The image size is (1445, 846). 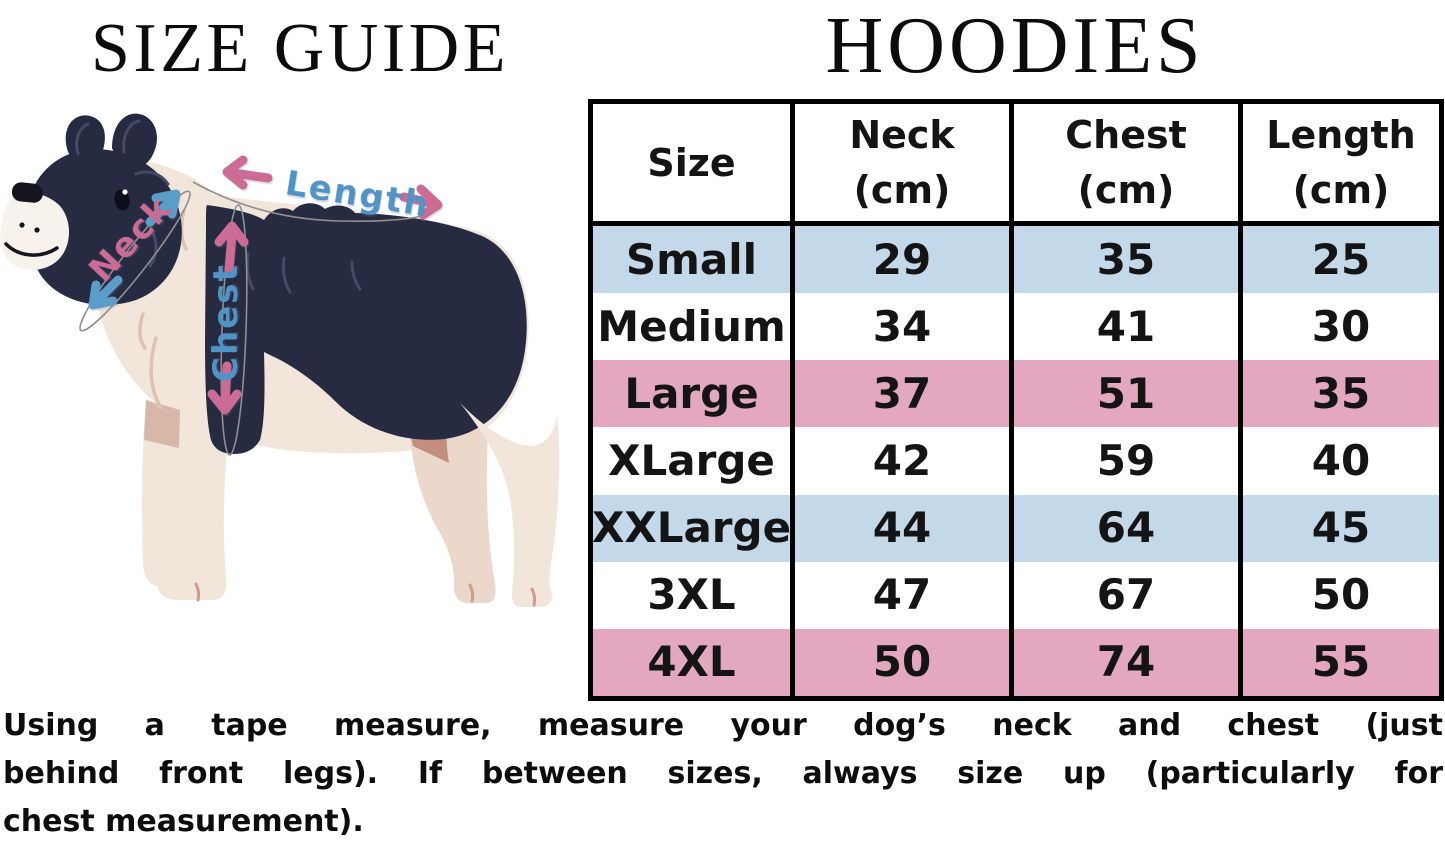 What do you see at coordinates (694, 260) in the screenshot?
I see `cell-size: Small` at bounding box center [694, 260].